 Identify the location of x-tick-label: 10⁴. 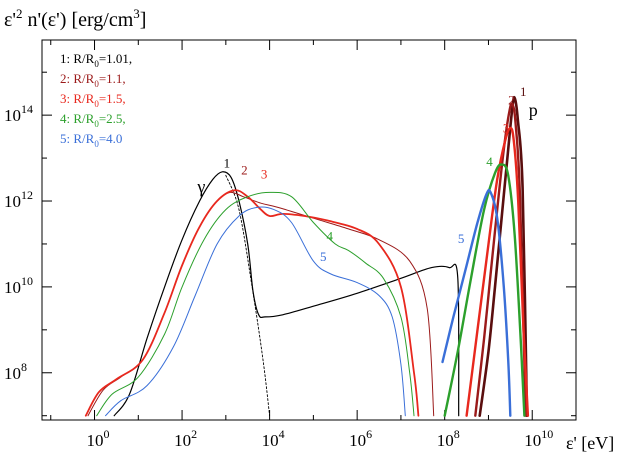
(273, 438).